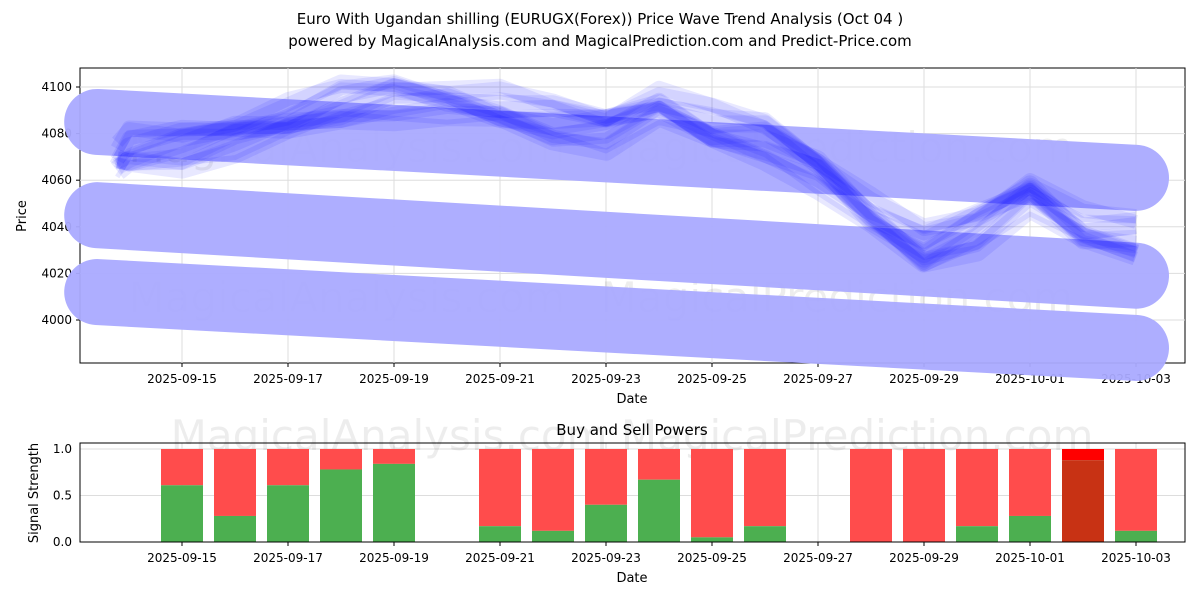 Image resolution: width=1200 pixels, height=600 pixels. Describe the element at coordinates (632, 430) in the screenshot. I see `bar-chart-title: Buy and Sell Powers` at that location.